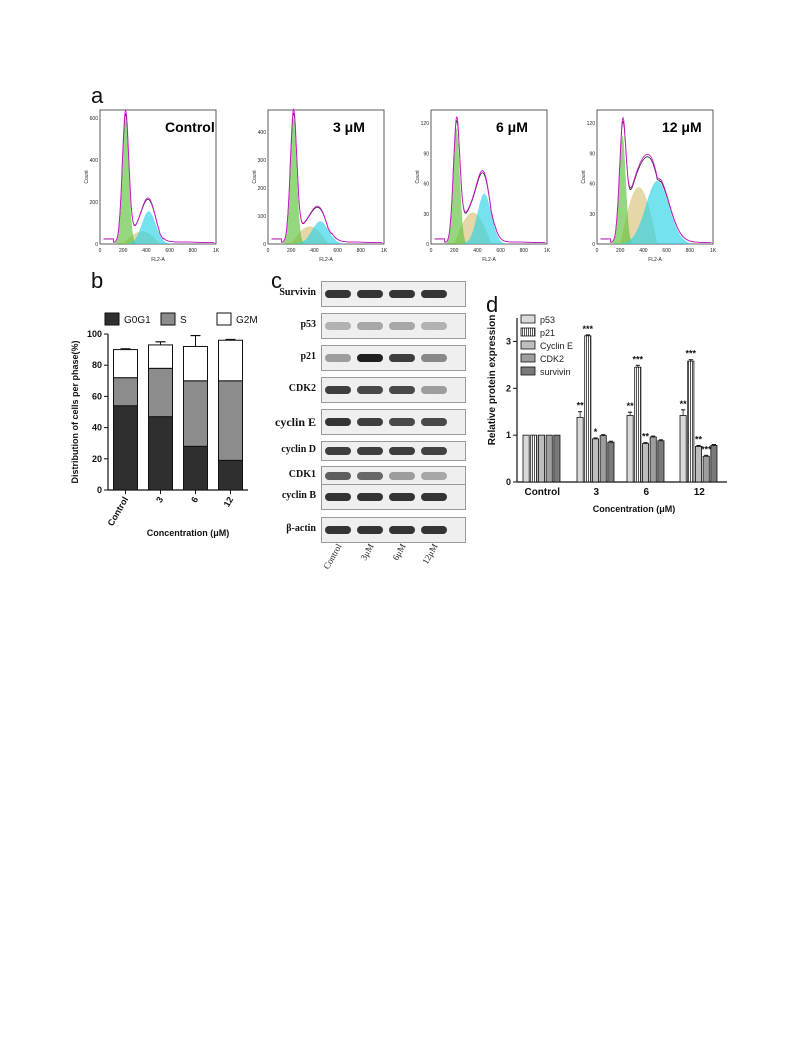 Image resolution: width=793 pixels, height=1057 pixels. What do you see at coordinates (552, 359) in the screenshot?
I see `legend-label: CDK2` at bounding box center [552, 359].